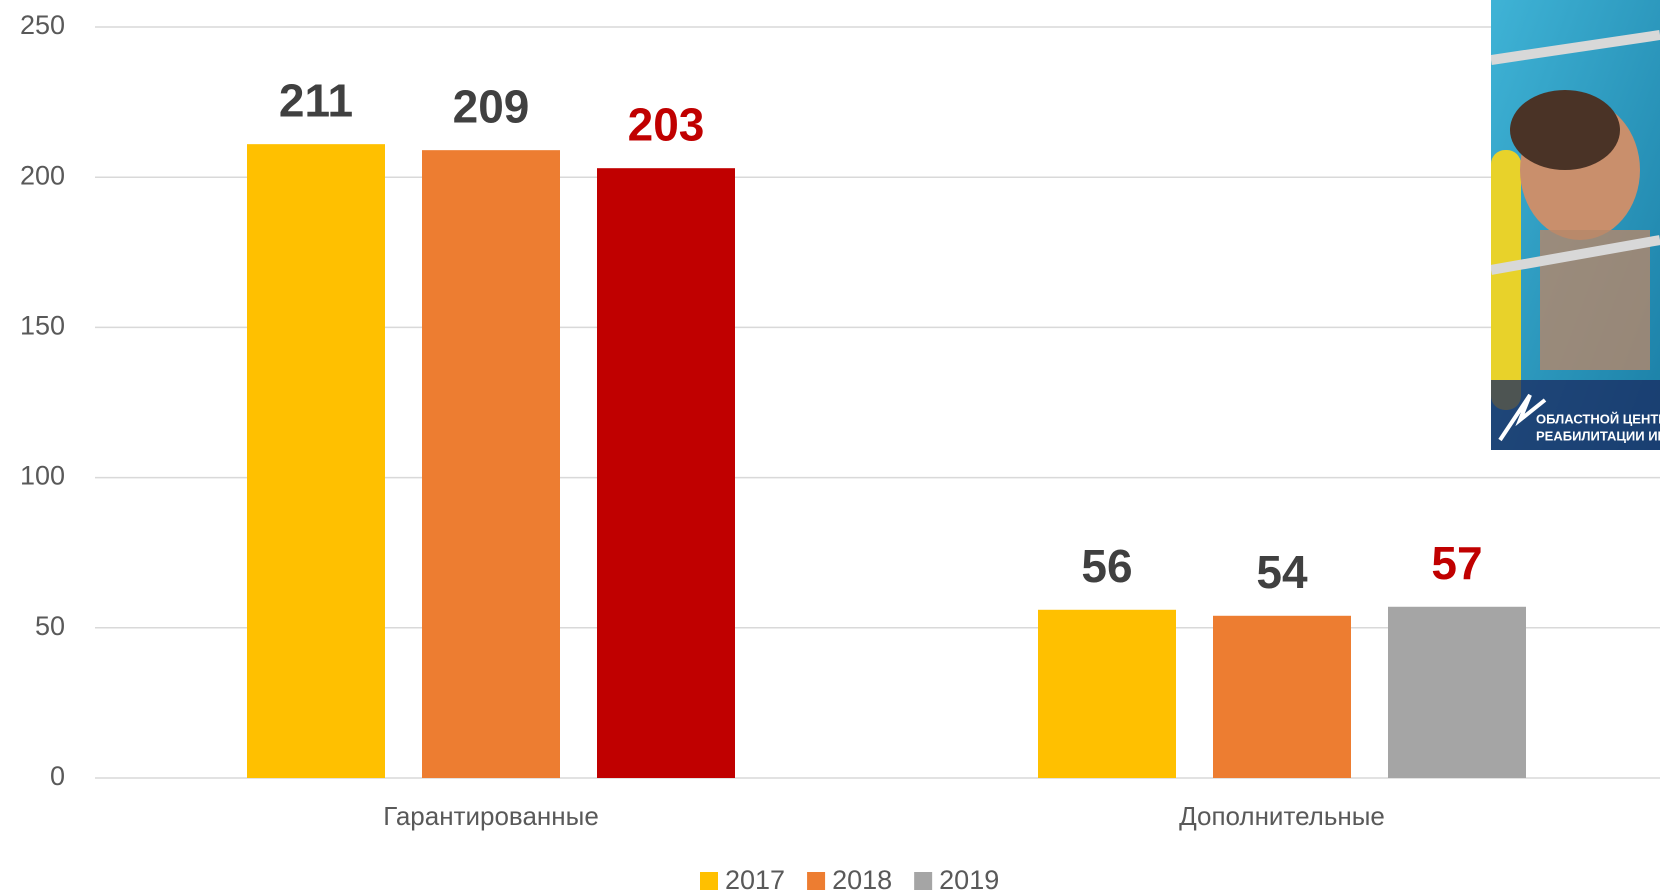 The height and width of the screenshot is (895, 1660). I want to click on value-label: 203, so click(666, 124).